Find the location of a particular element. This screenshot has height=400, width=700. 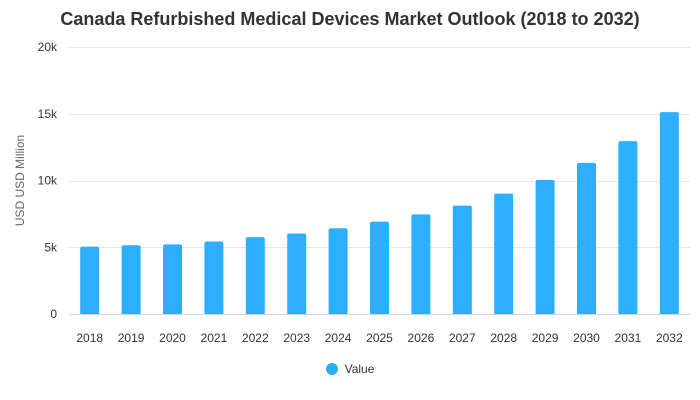

y-tick-label: 0 is located at coordinates (53, 314).